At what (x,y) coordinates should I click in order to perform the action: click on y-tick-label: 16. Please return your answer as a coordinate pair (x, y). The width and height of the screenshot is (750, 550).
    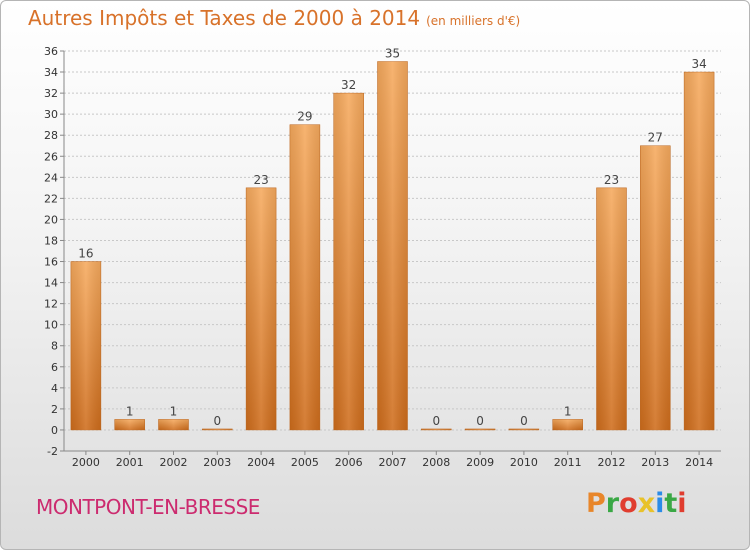
    Looking at the image, I should click on (51, 262).